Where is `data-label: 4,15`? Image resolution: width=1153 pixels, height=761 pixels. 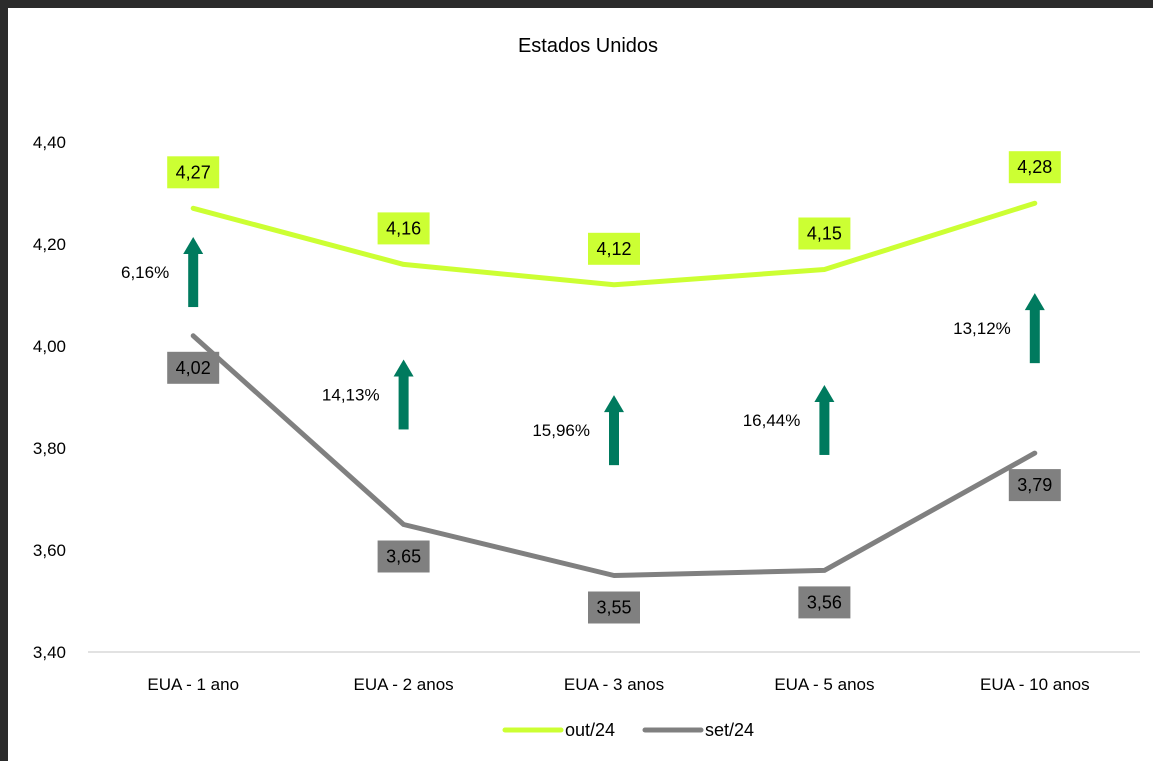
data-label: 4,15 is located at coordinates (824, 233).